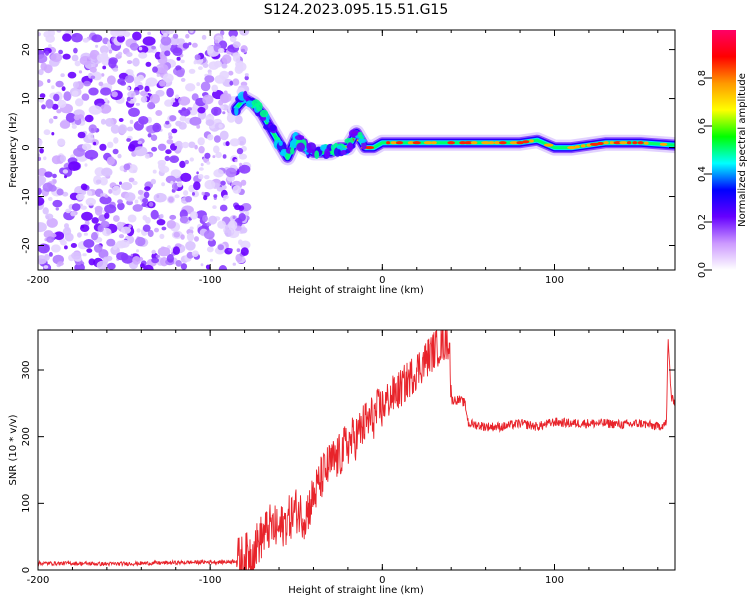 This screenshot has height=600, width=750. Describe the element at coordinates (26, 196) in the screenshot. I see `spectrogram-y-tick-label: -10` at that location.